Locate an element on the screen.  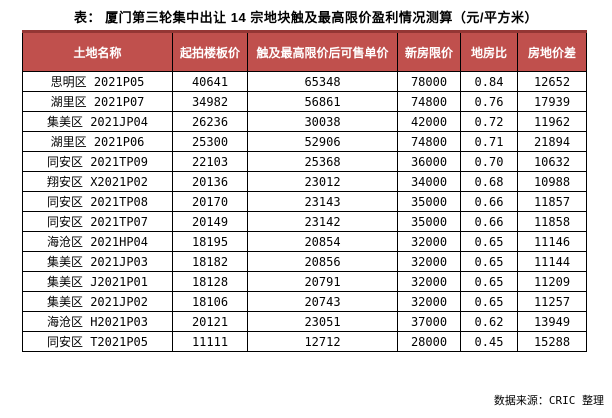
table-row: 翔安区 X2021P02 20136 23012 34000 0.68 10988 is located at coordinates (304, 181).